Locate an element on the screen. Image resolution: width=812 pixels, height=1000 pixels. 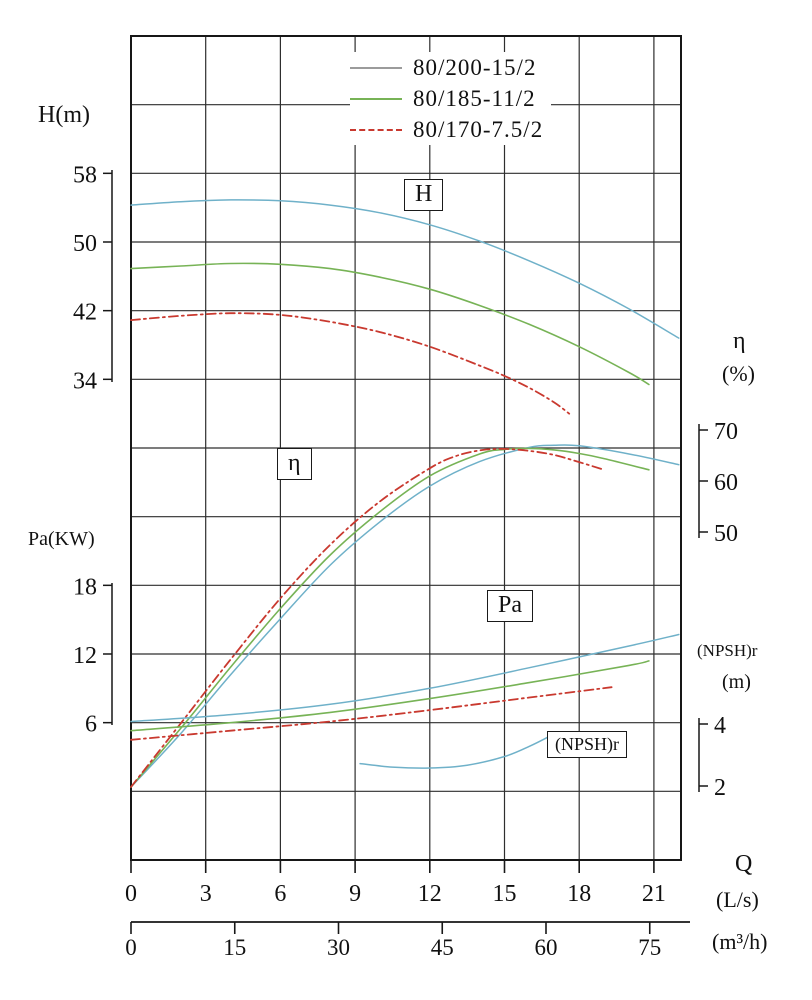
curve-Pa-80/200-15/2 is located at coordinates (405, 678).